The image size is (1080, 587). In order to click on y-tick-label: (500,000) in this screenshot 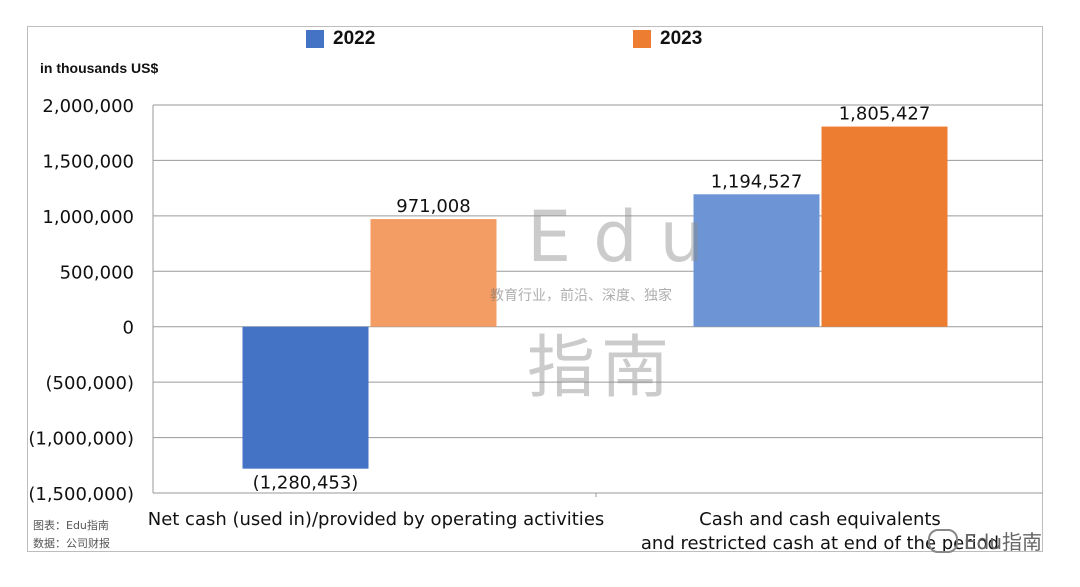, I will do `click(90, 383)`.